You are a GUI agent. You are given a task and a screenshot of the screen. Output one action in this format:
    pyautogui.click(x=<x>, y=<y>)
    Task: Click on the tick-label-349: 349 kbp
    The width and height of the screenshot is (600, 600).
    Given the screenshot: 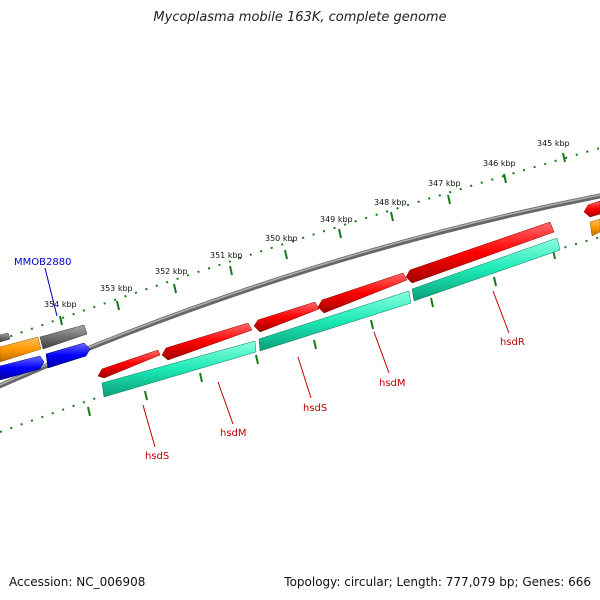 What is the action you would take?
    pyautogui.click(x=336, y=219)
    